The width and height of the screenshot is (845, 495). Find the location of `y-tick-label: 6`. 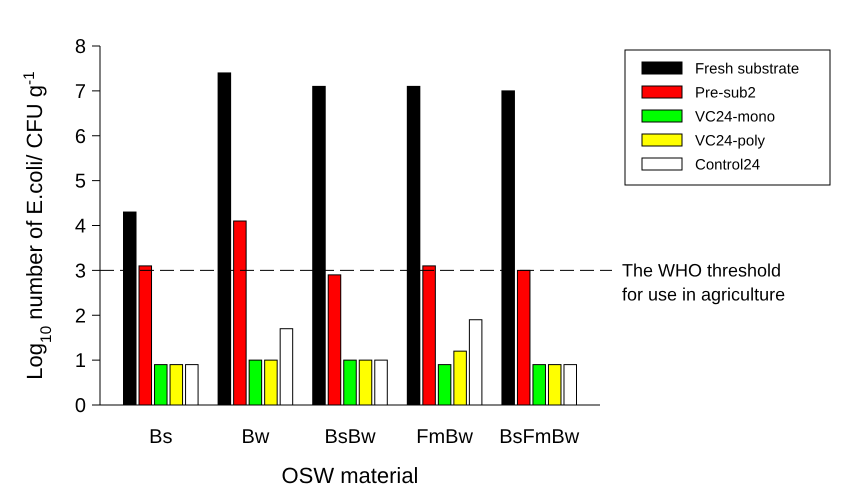

y-tick-label: 6 is located at coordinates (80, 137).